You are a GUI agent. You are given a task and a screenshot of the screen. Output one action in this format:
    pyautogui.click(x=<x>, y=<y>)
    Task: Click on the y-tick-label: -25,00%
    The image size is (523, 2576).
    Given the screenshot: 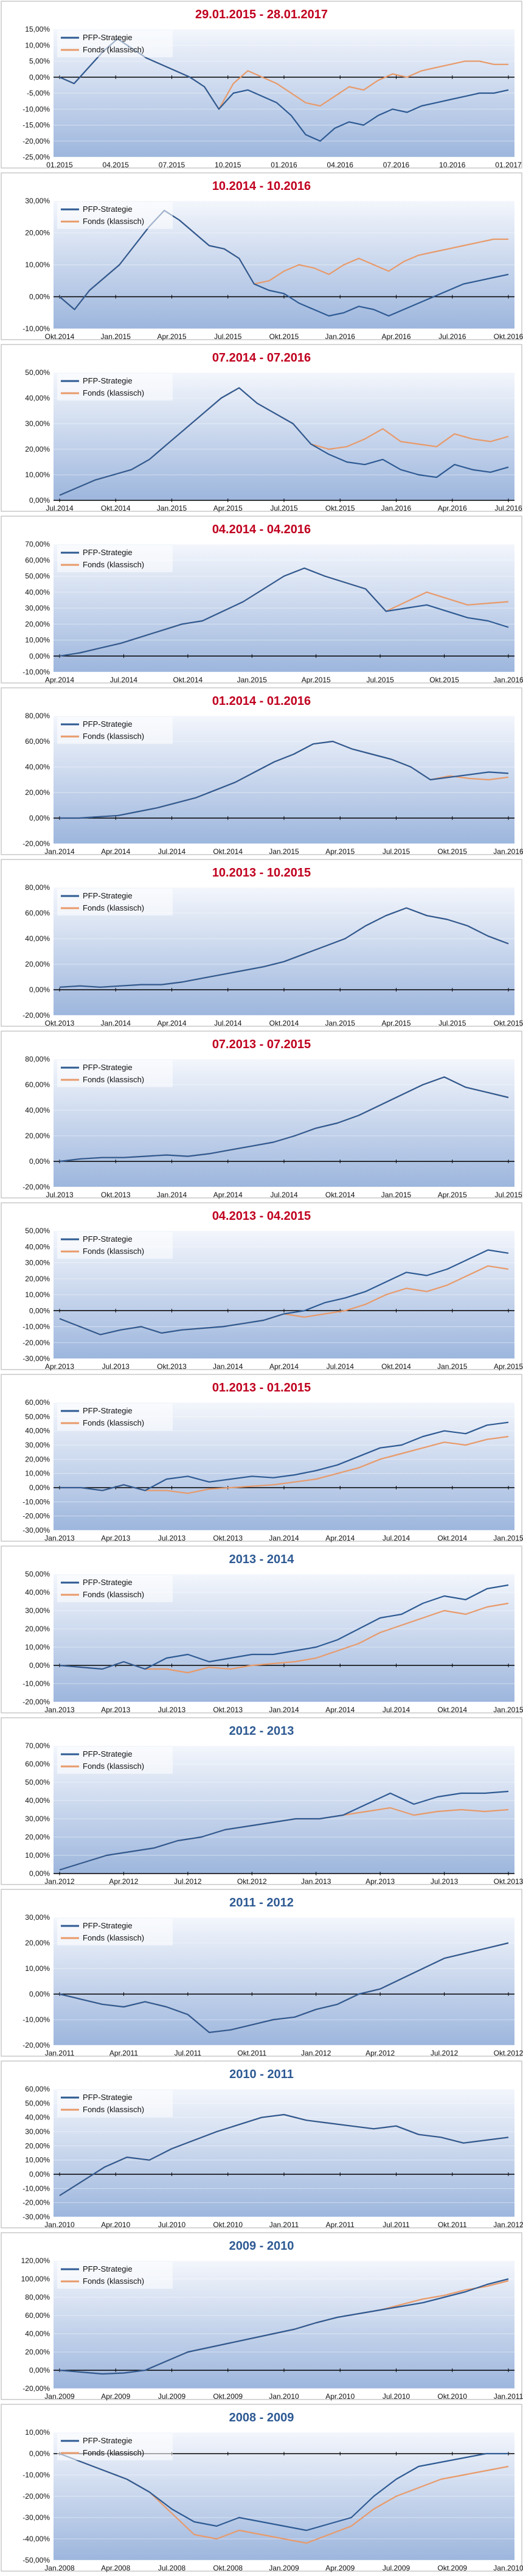 What is the action you would take?
    pyautogui.click(x=37, y=157)
    